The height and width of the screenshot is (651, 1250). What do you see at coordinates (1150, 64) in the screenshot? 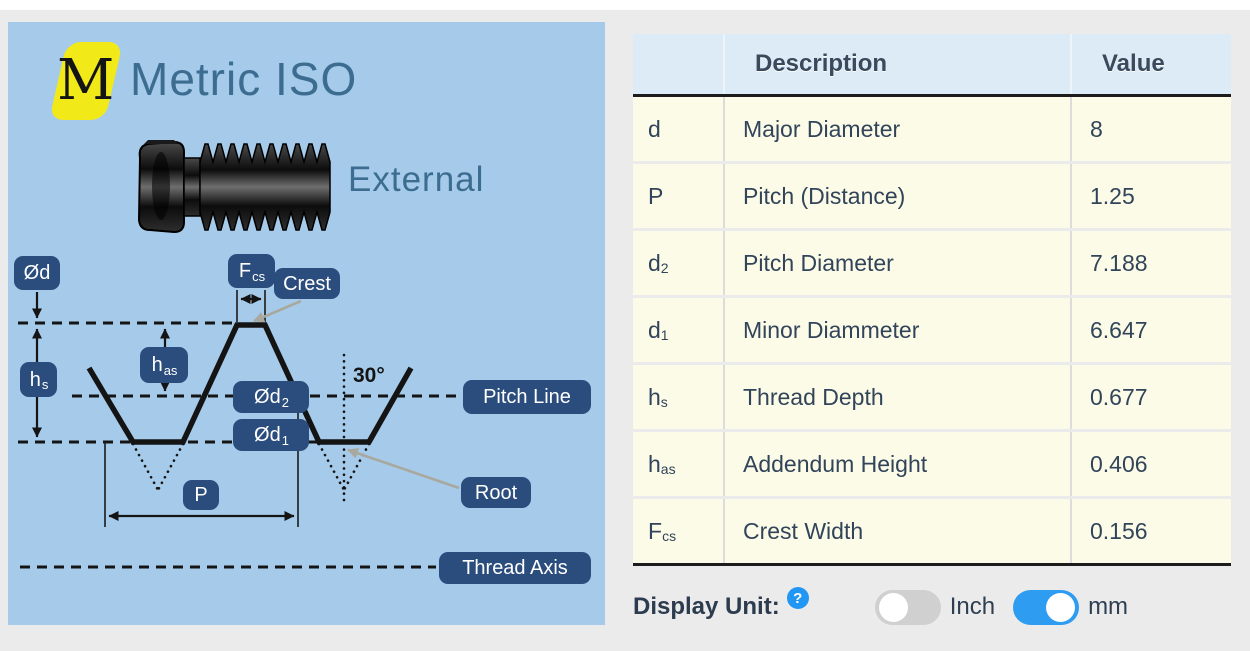
I see `header-value: Value` at bounding box center [1150, 64].